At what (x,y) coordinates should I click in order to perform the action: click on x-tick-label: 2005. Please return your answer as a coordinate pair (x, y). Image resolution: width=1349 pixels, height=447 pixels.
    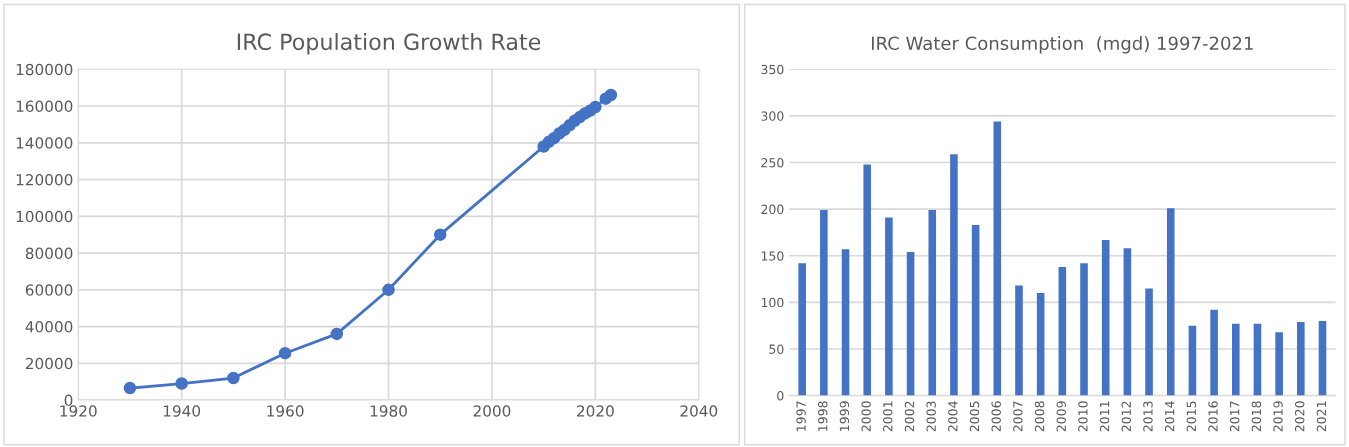
    Looking at the image, I should click on (974, 416).